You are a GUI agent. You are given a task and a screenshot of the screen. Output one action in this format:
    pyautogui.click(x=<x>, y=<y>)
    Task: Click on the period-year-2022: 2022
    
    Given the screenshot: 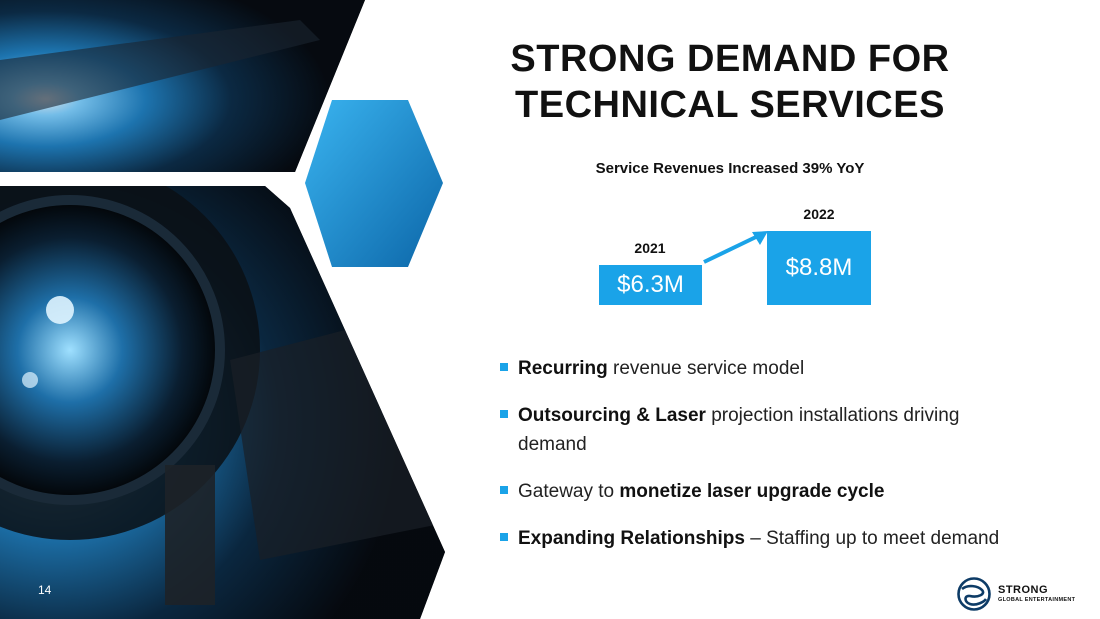 What is the action you would take?
    pyautogui.click(x=819, y=214)
    